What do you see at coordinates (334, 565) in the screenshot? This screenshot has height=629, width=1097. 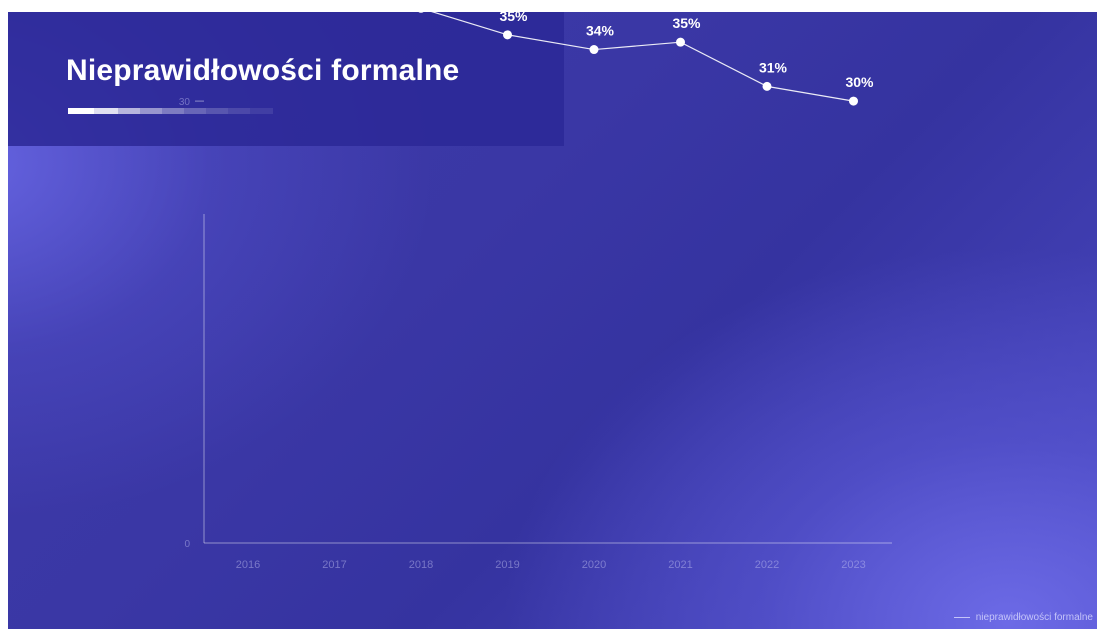 I see `x-tick-label: 2017` at bounding box center [334, 565].